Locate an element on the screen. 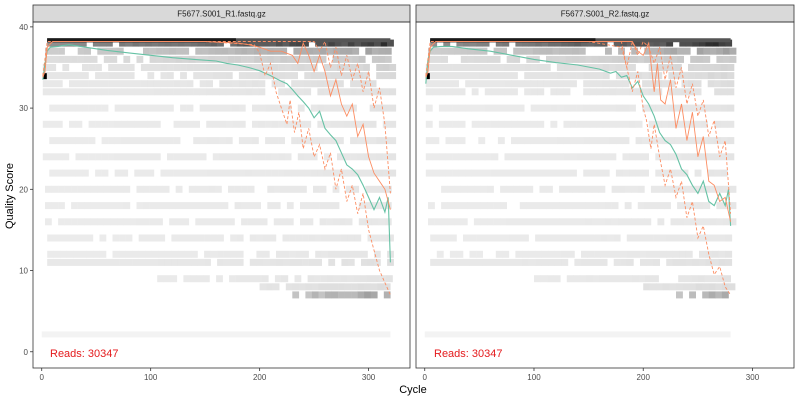  x-tick-label: 100 is located at coordinates (534, 377).